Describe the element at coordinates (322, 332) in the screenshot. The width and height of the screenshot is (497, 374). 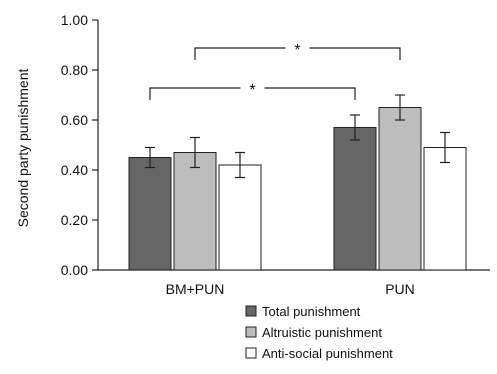
I see `legend-label: Altruistic punishment` at that location.